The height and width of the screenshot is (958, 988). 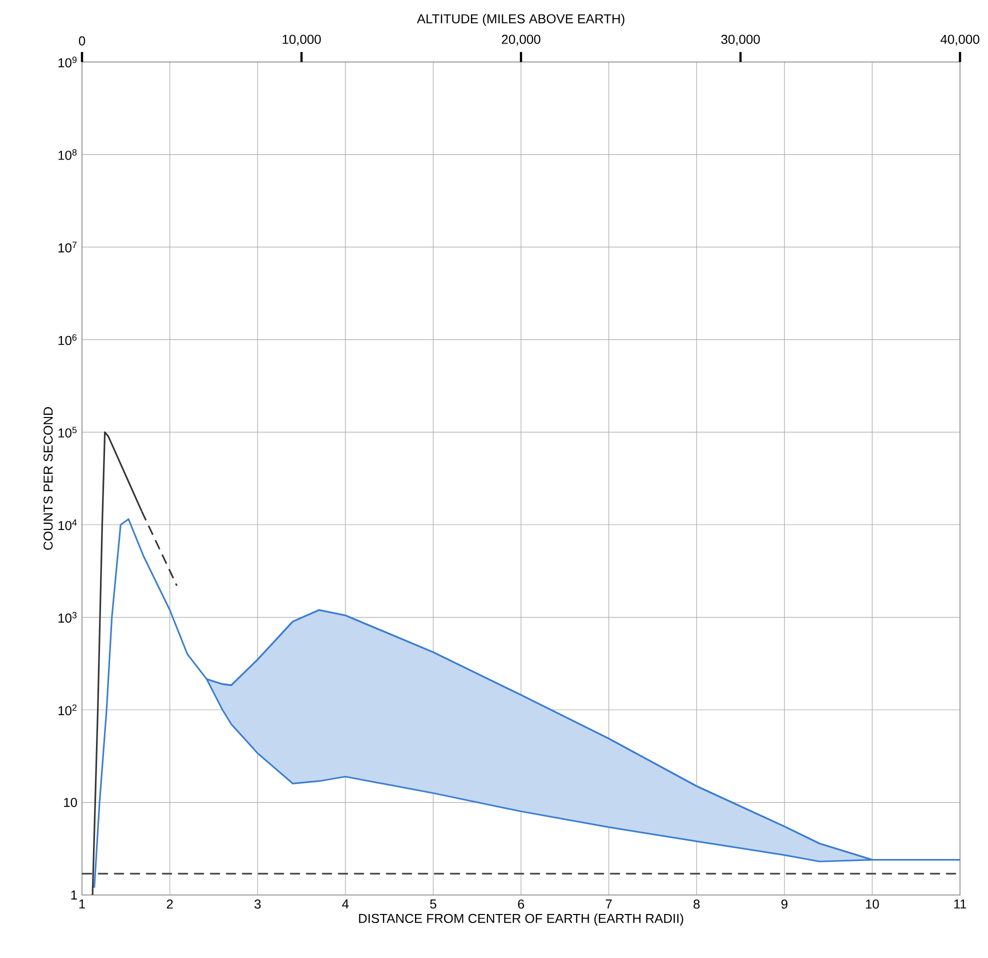 I want to click on y-tick-label: 10$^{6}$, so click(x=67, y=340).